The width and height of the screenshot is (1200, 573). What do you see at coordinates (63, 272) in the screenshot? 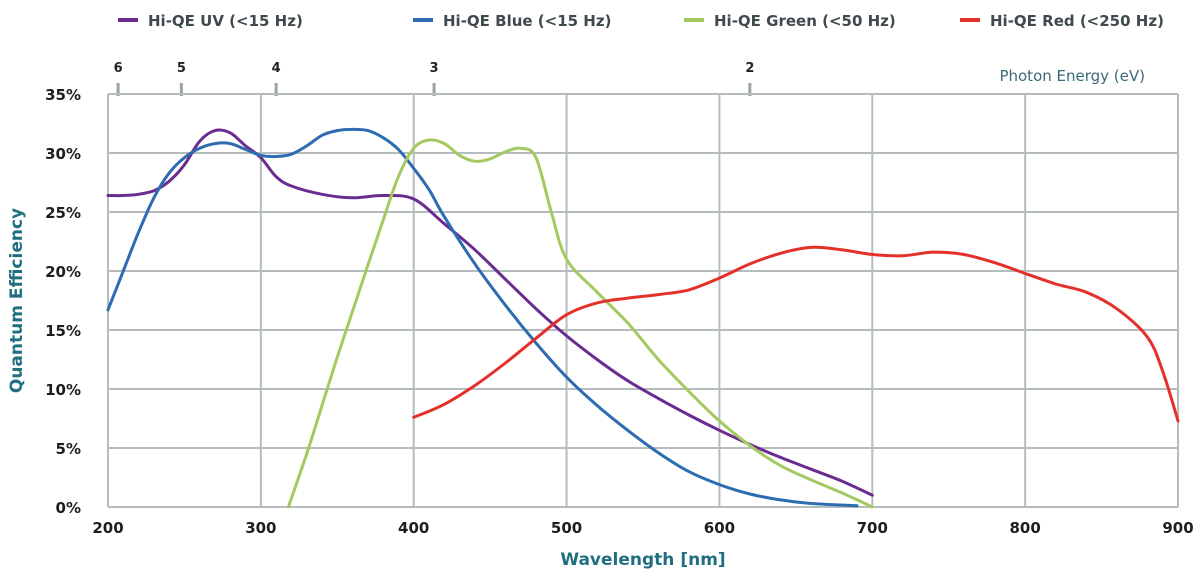
I see `y-tick-label: 20%` at bounding box center [63, 272].